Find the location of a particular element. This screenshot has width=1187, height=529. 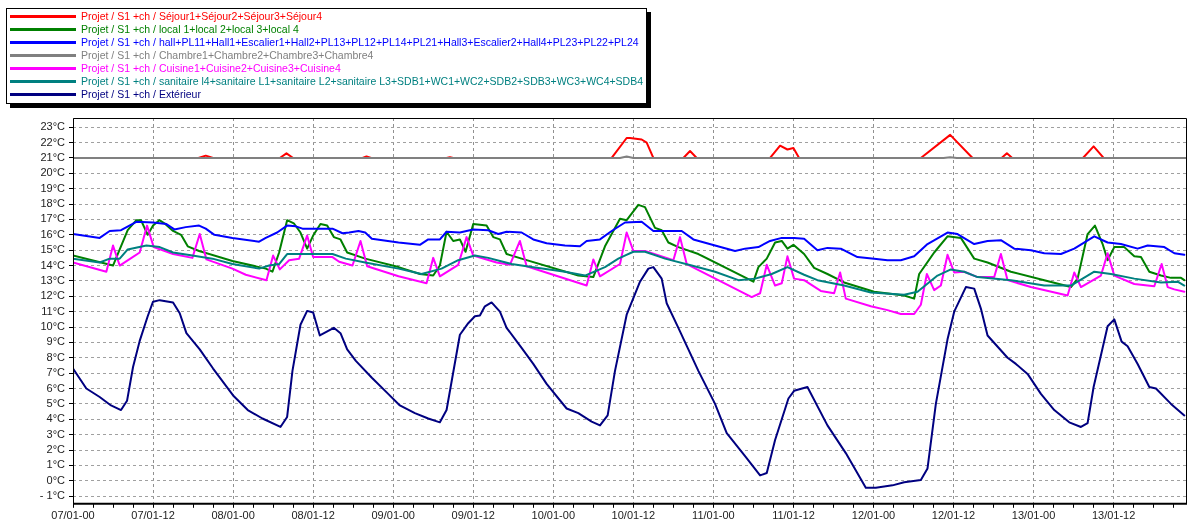

x-tick-label: 13/01-00 is located at coordinates (1033, 515).